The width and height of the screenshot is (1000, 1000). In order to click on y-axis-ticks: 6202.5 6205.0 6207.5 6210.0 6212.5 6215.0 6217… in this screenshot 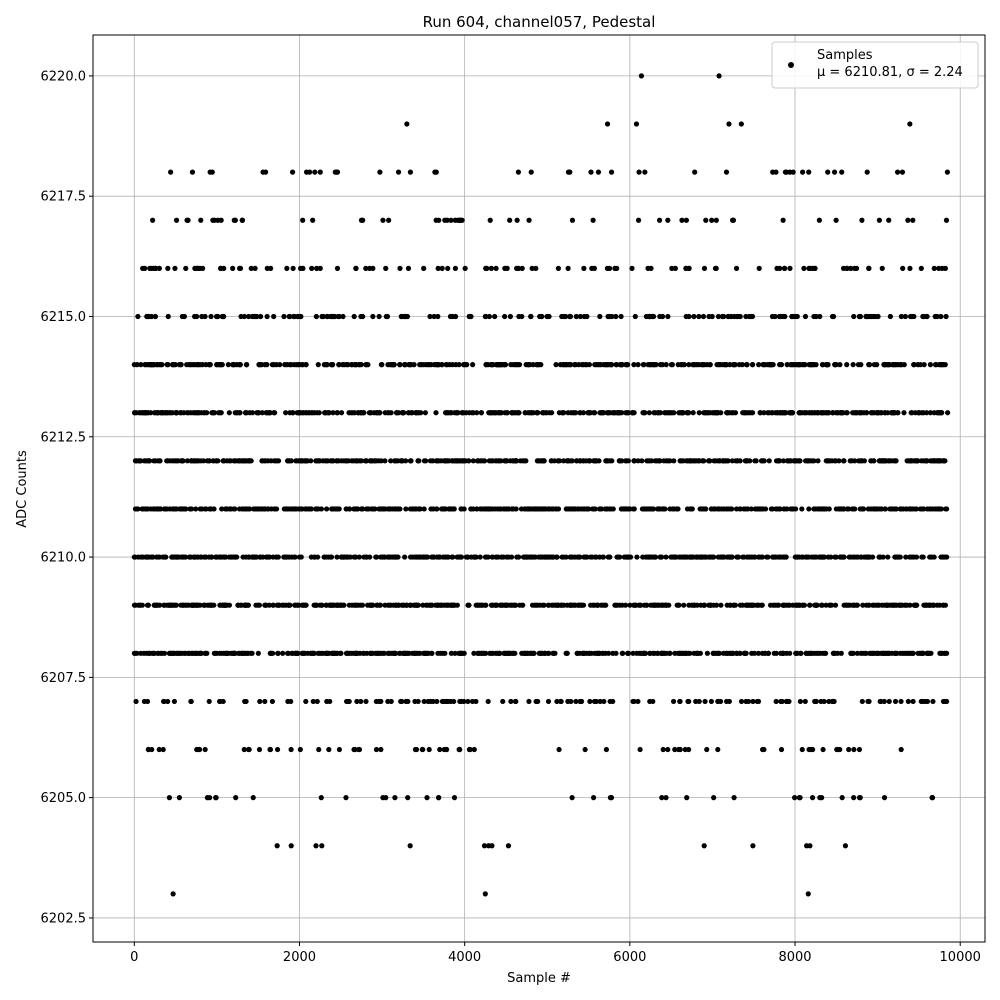, I will do `click(67, 497)`.